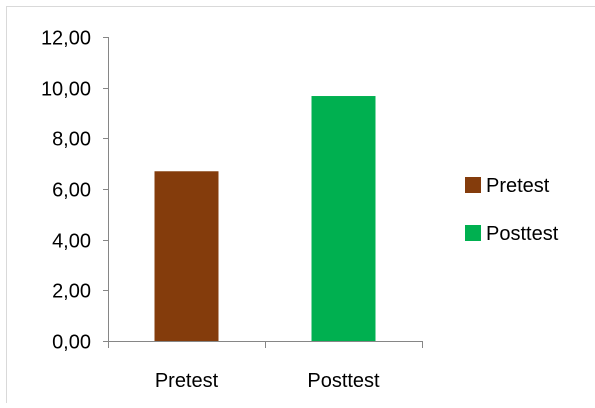 The width and height of the screenshot is (595, 408). Describe the element at coordinates (71, 343) in the screenshot. I see `y-tick-label: 0,00` at that location.